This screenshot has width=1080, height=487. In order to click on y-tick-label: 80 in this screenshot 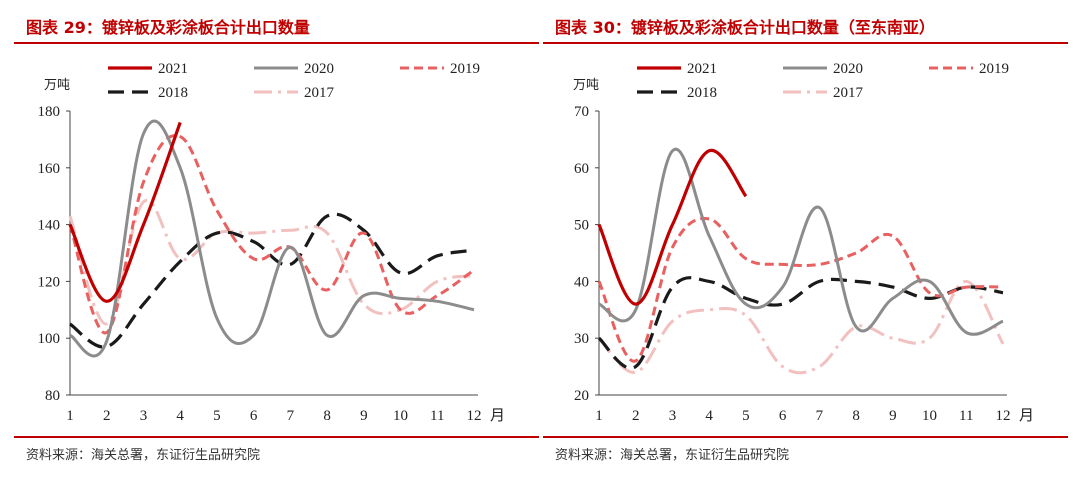, I will do `click(52, 396)`.